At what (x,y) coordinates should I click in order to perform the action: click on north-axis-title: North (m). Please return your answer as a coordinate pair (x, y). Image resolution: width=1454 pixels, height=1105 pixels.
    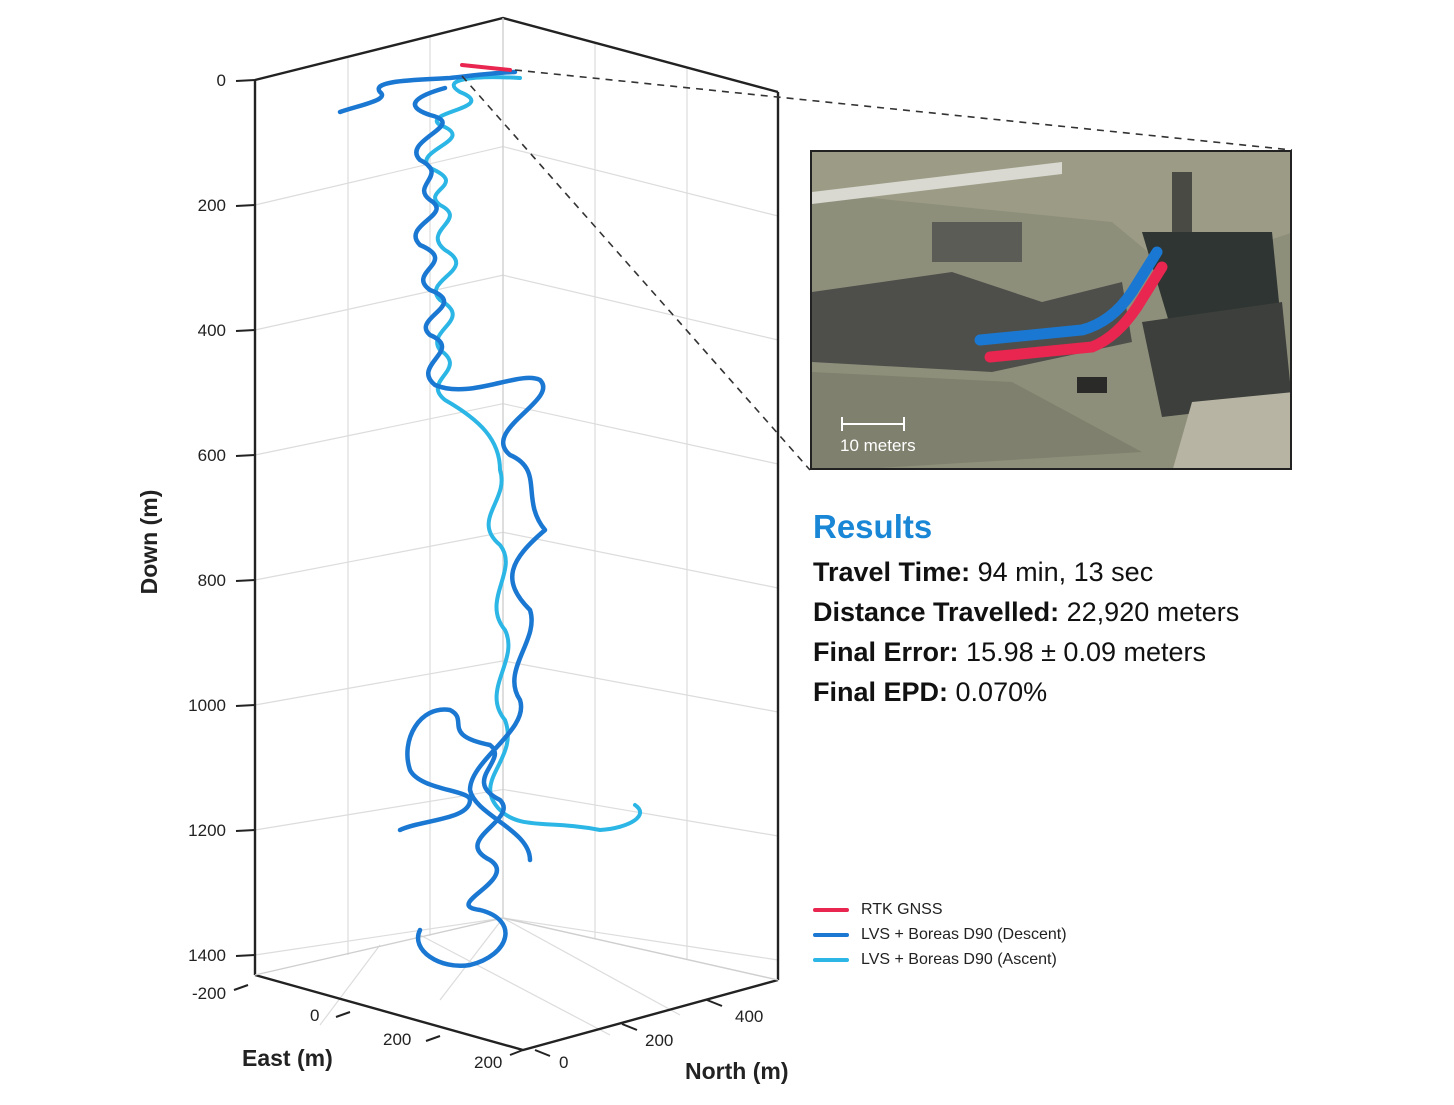
    Looking at the image, I should click on (736, 1071).